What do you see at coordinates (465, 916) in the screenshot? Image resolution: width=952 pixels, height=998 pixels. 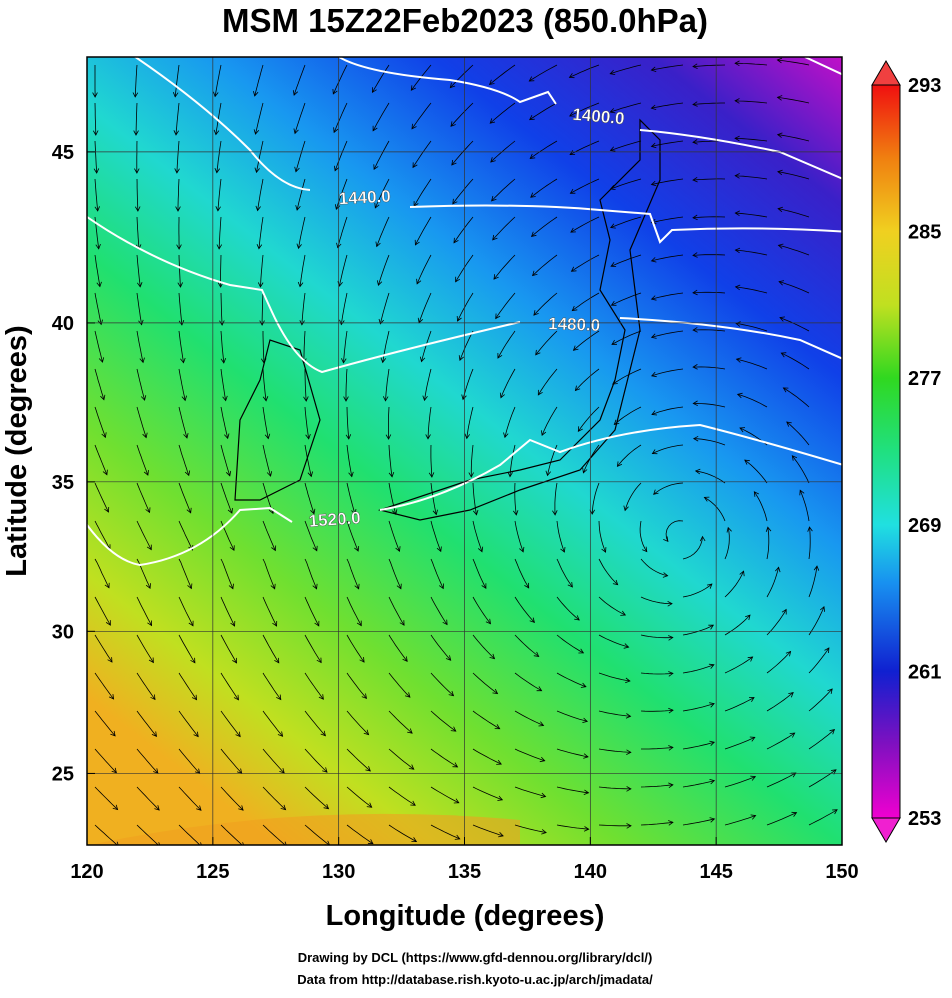 I see `x-axis-label: Longitude (degrees)` at bounding box center [465, 916].